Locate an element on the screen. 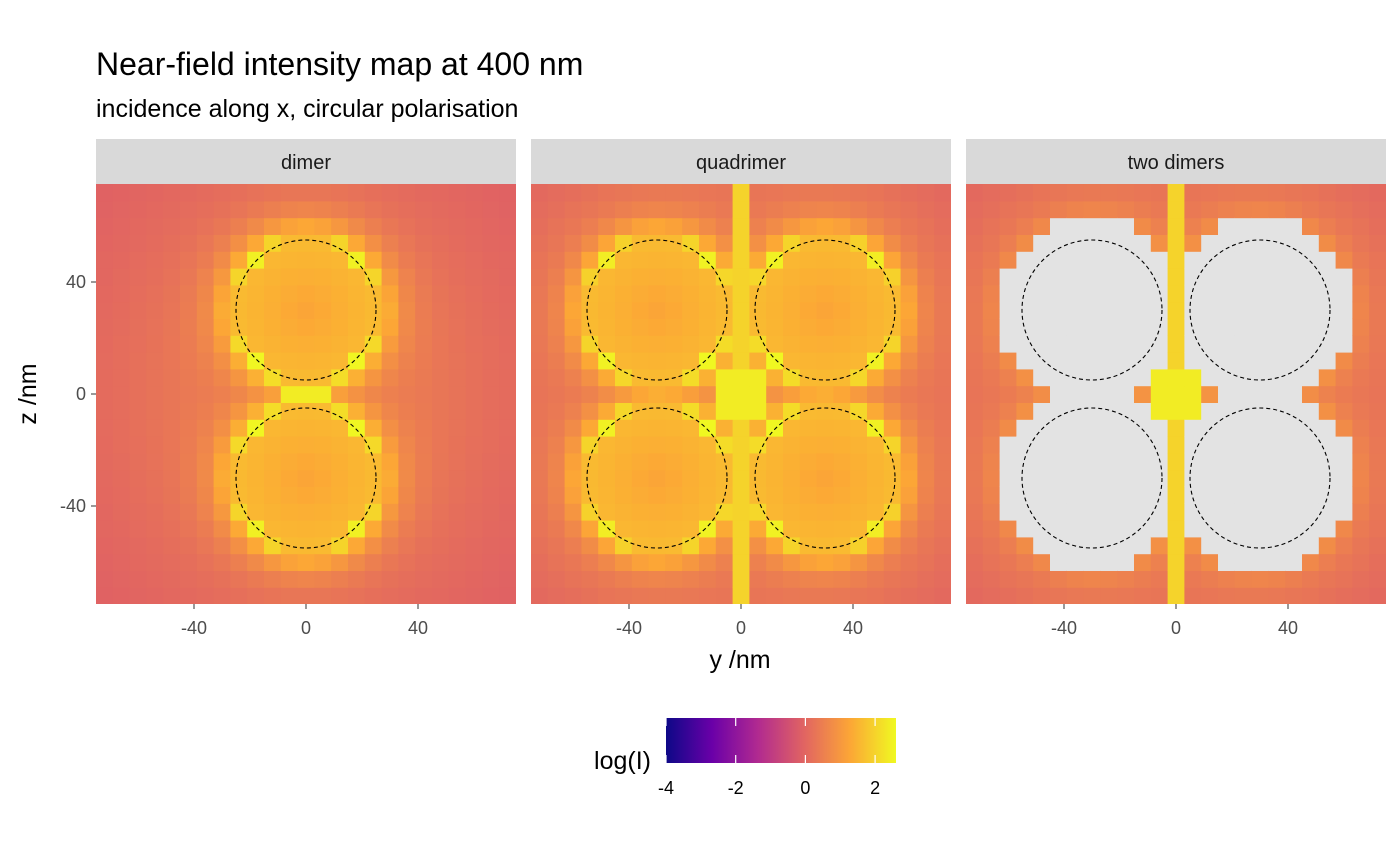  y-axis: 400-40 is located at coordinates (78, 394).